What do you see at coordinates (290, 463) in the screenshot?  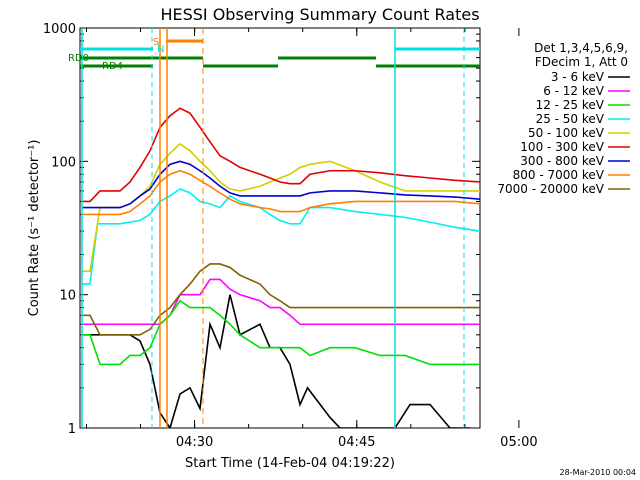 I see `x-axis-label: Start Time (14-Feb-04 04:19:22)` at bounding box center [290, 463].